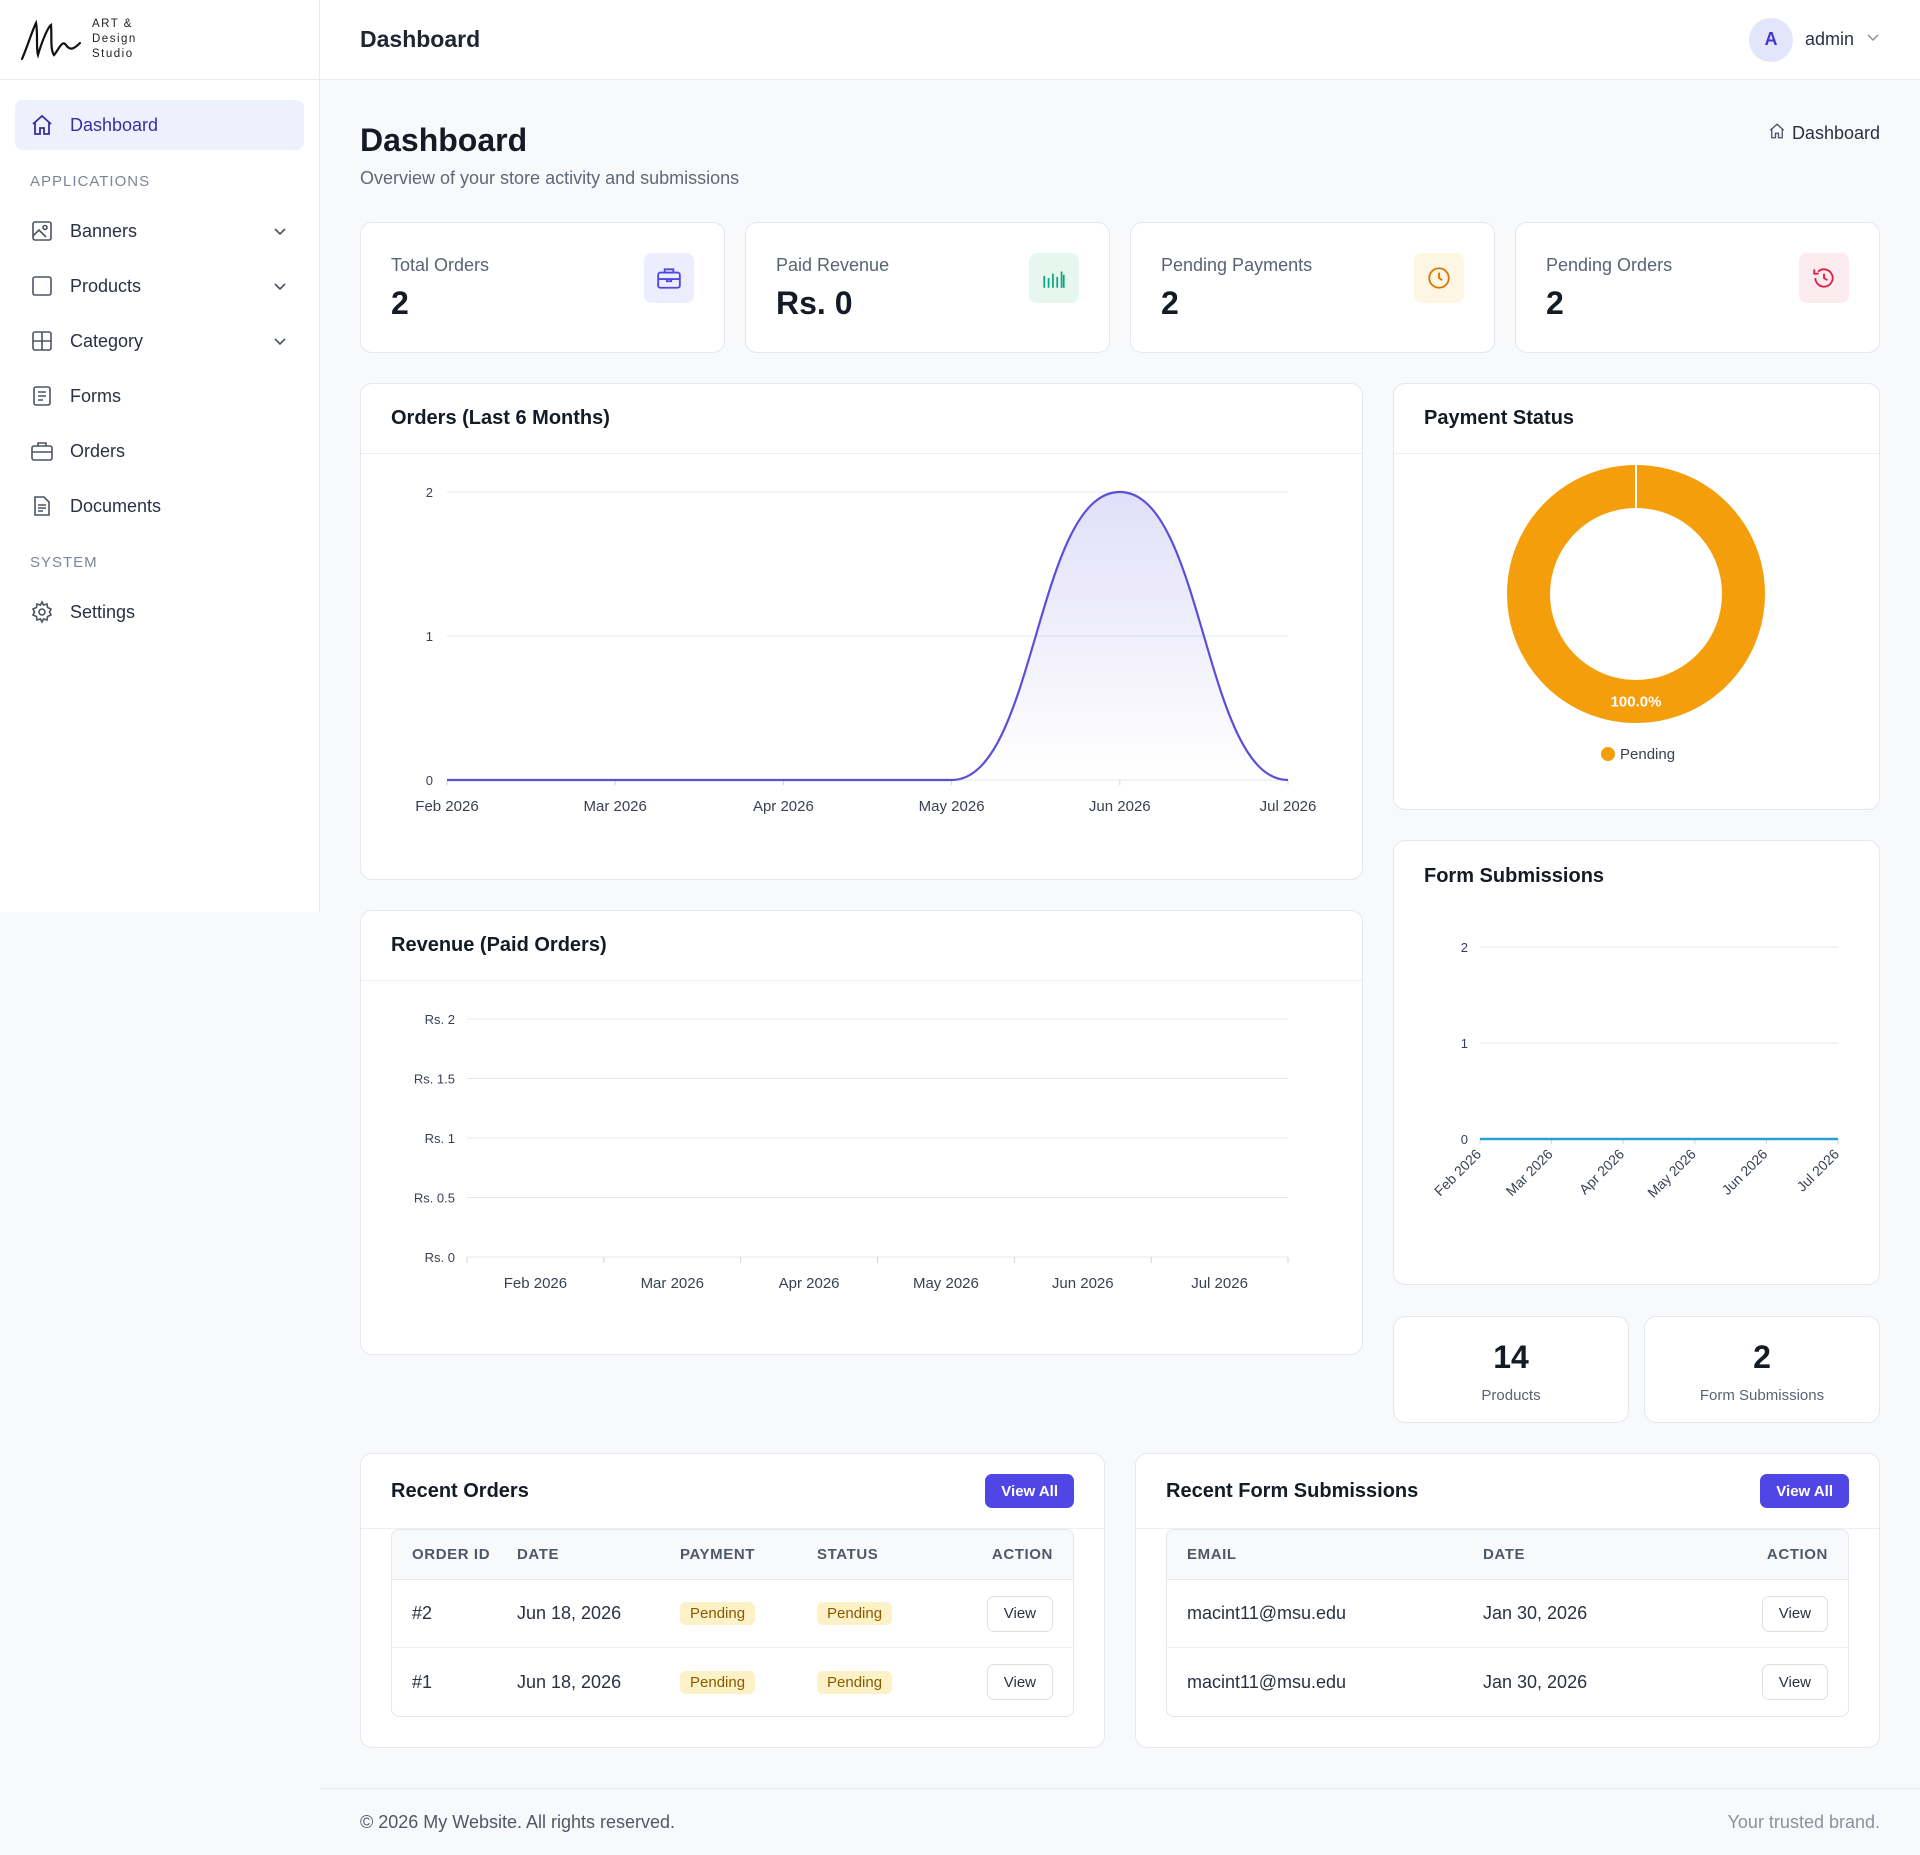 This screenshot has width=1920, height=1855. I want to click on x-tick-label: May 2026, so click(952, 806).